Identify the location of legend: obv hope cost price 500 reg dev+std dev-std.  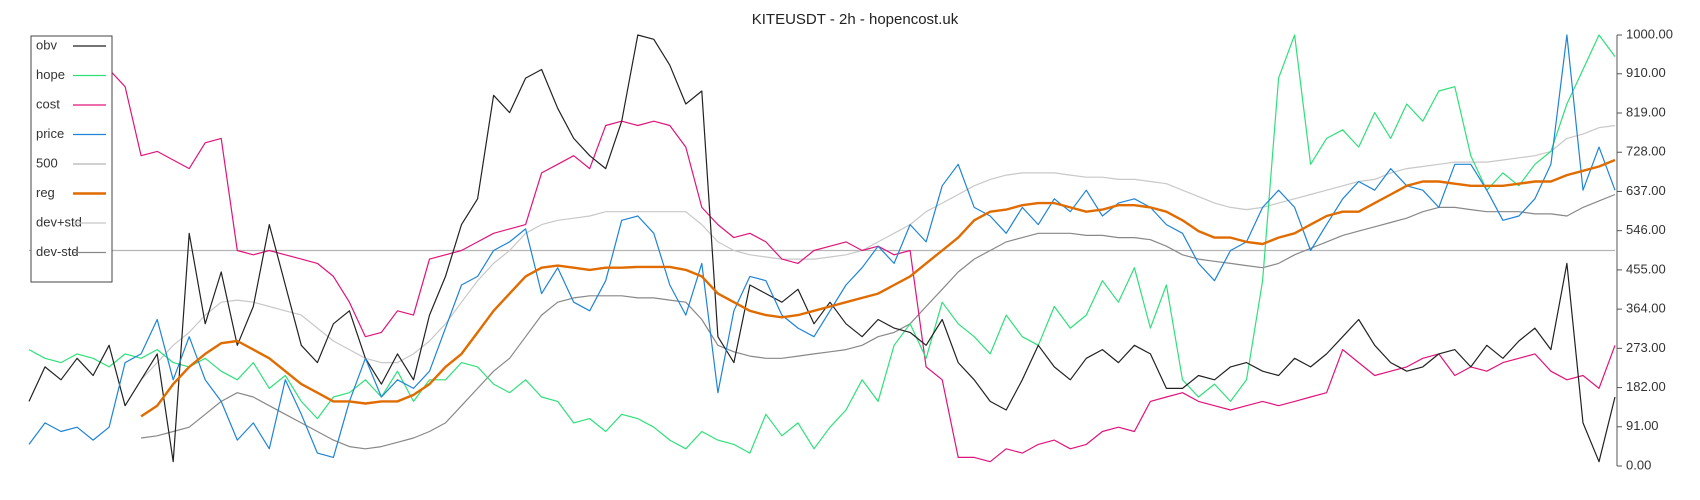
(71, 159).